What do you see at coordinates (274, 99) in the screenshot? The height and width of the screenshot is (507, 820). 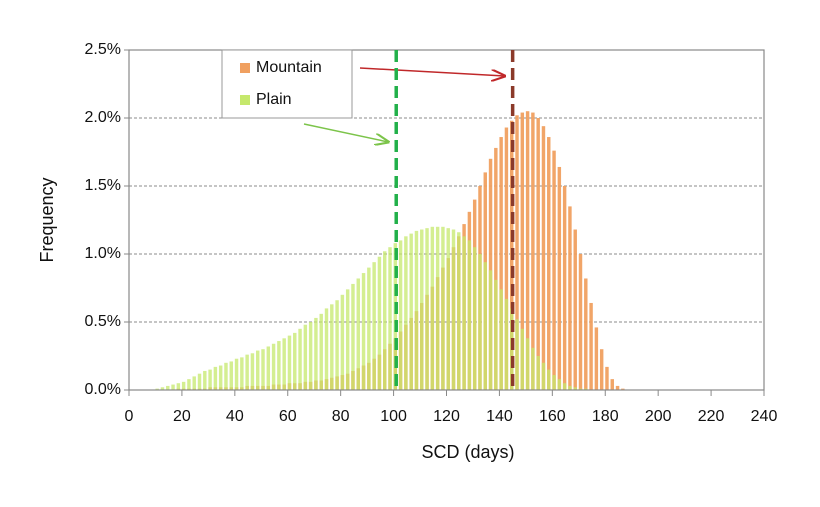 I see `legend-label: Plain` at bounding box center [274, 99].